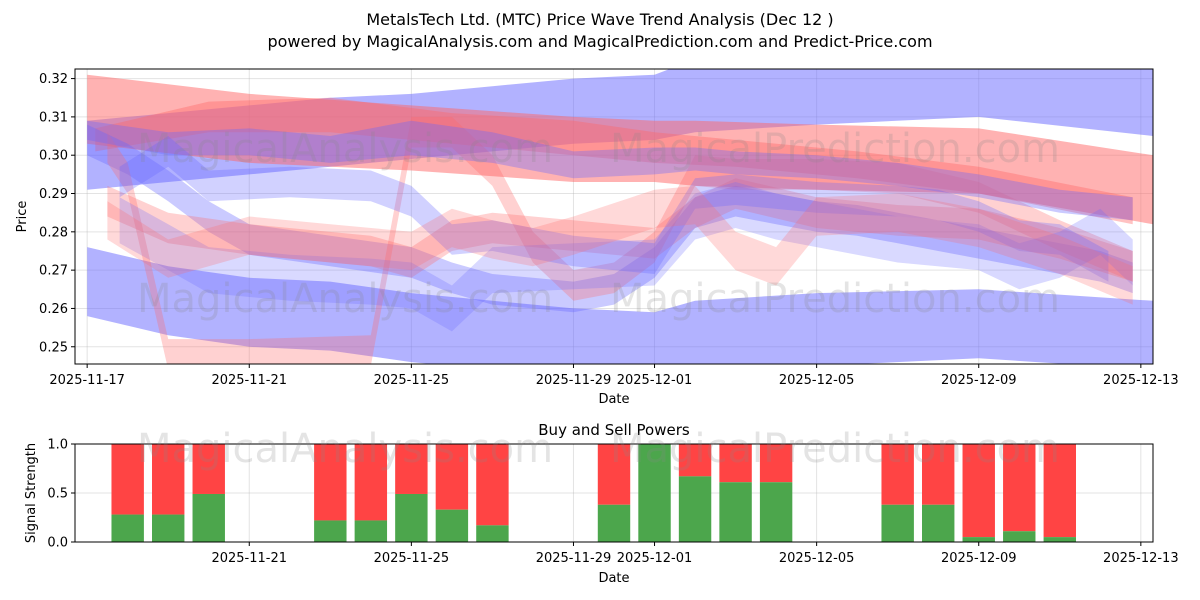  Describe the element at coordinates (835, 449) in the screenshot. I see `watermark-prediction-bottom: MagicalPrediction.com` at that location.